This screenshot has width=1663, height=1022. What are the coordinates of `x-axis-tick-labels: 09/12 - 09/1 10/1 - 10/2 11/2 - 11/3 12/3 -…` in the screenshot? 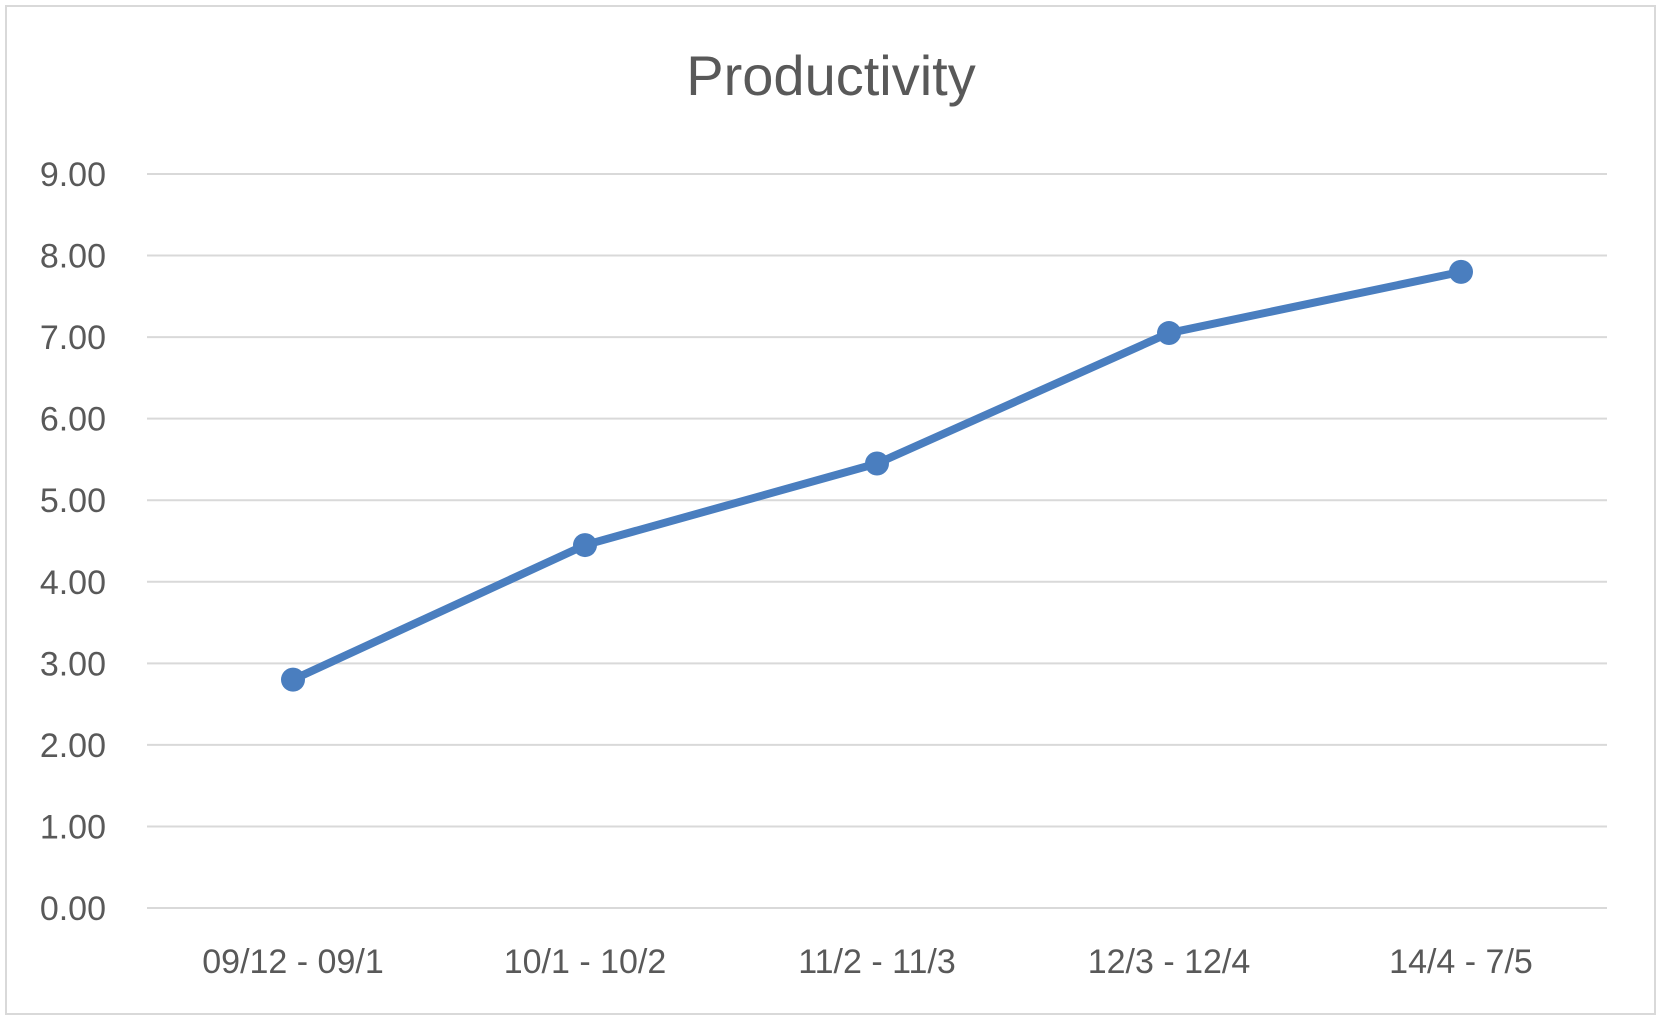 It's located at (867, 962).